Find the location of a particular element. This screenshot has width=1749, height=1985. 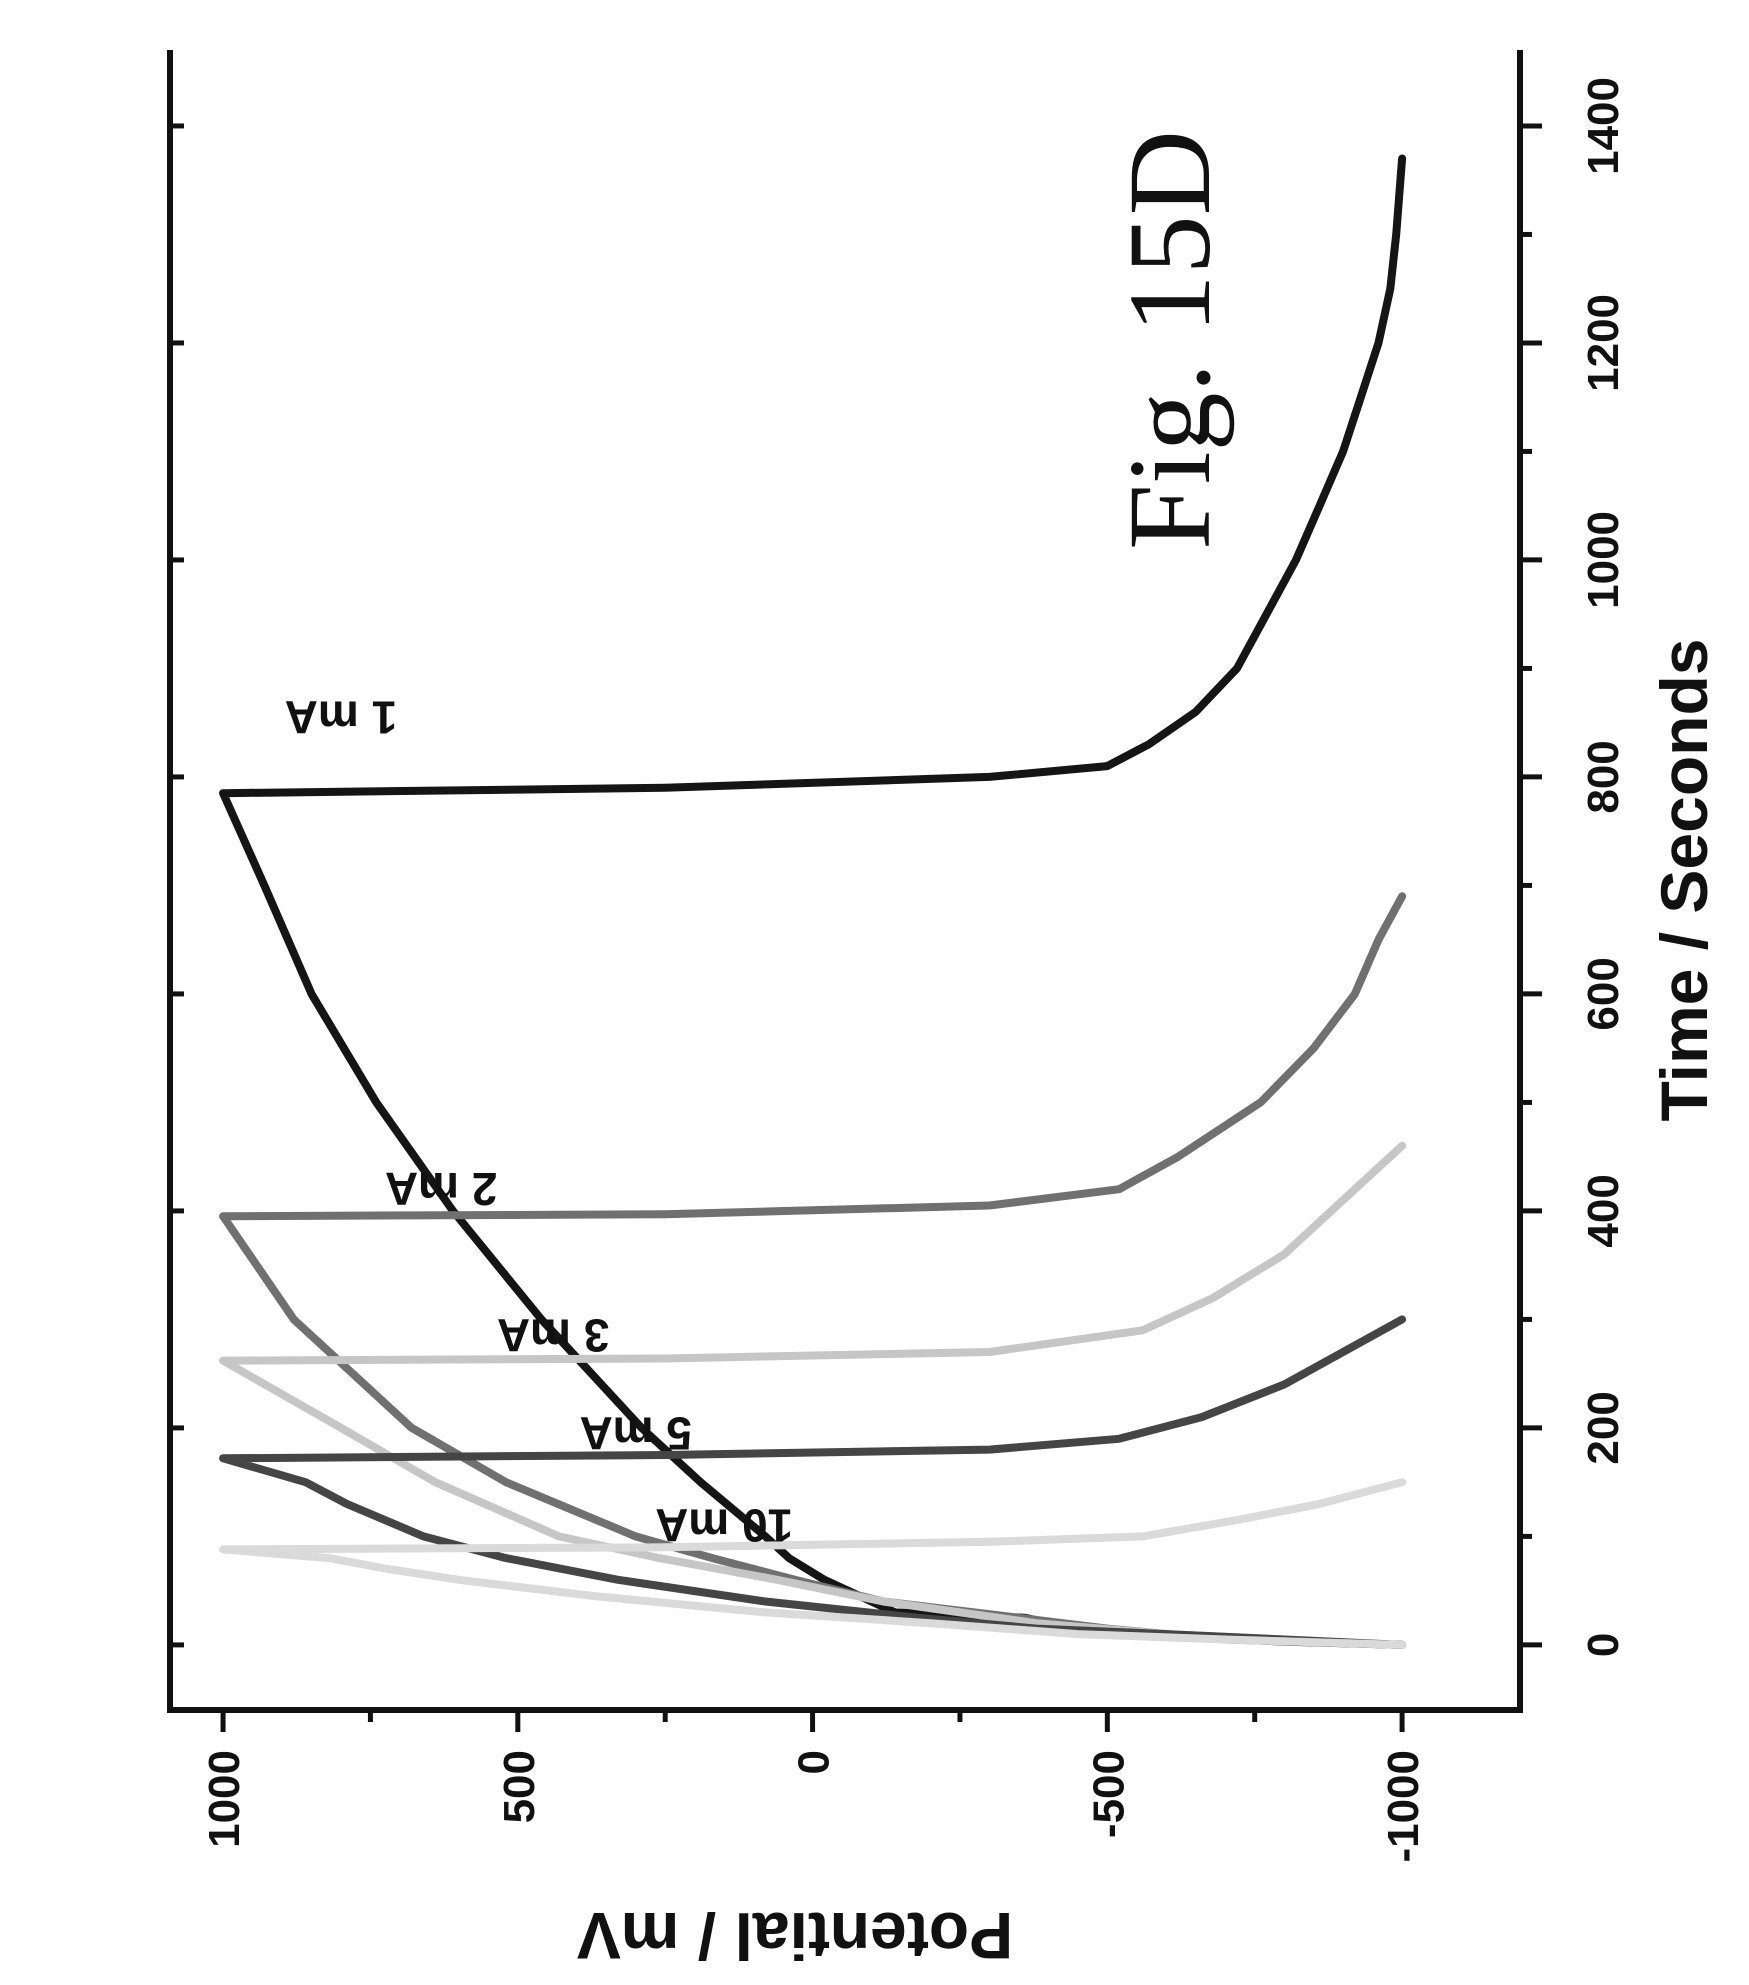

x-tick-label: 200 is located at coordinates (1603, 1427).